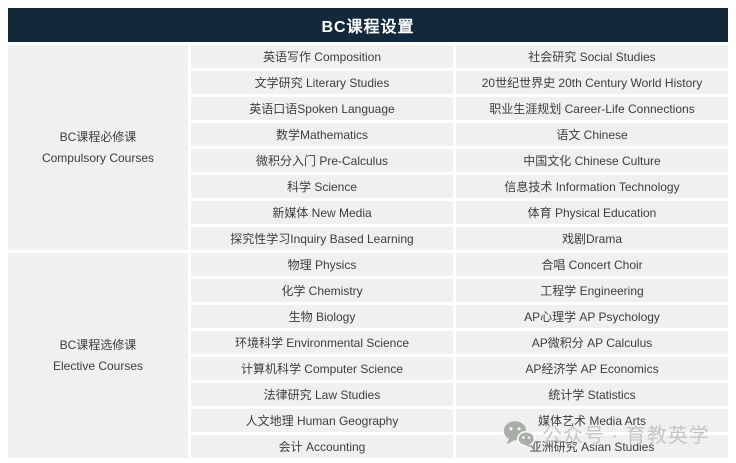 The height and width of the screenshot is (463, 736). What do you see at coordinates (322, 368) in the screenshot?
I see `course-cell: 计算机科学 Computer Science` at bounding box center [322, 368].